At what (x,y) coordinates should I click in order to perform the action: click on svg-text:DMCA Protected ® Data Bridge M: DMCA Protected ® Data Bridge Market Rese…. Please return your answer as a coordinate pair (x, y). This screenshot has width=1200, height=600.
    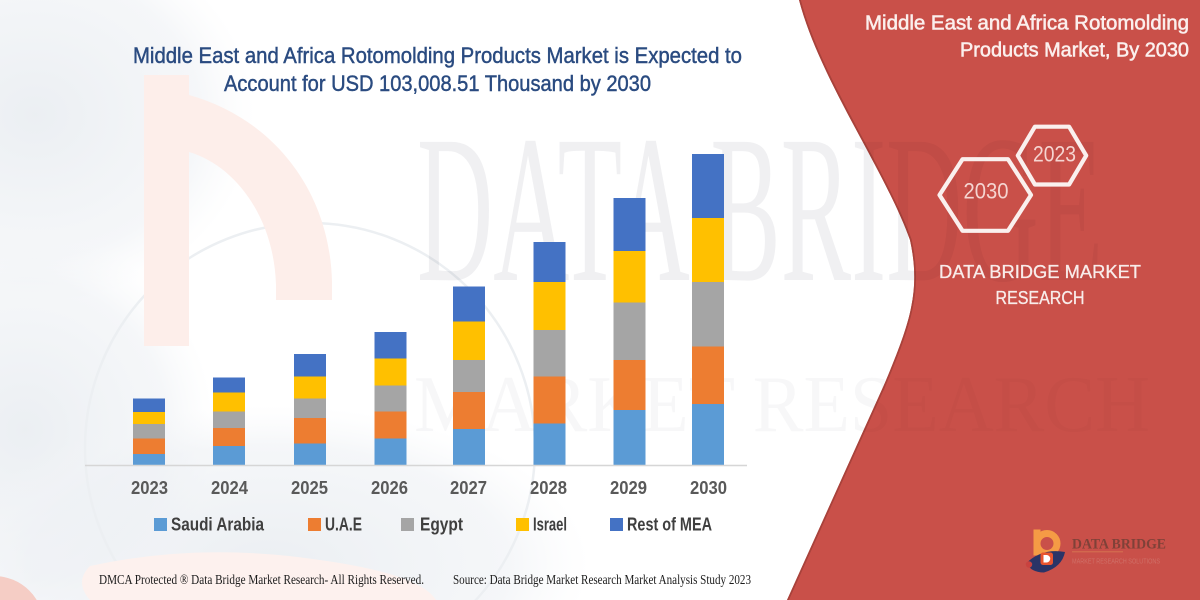
    Looking at the image, I should click on (261, 580).